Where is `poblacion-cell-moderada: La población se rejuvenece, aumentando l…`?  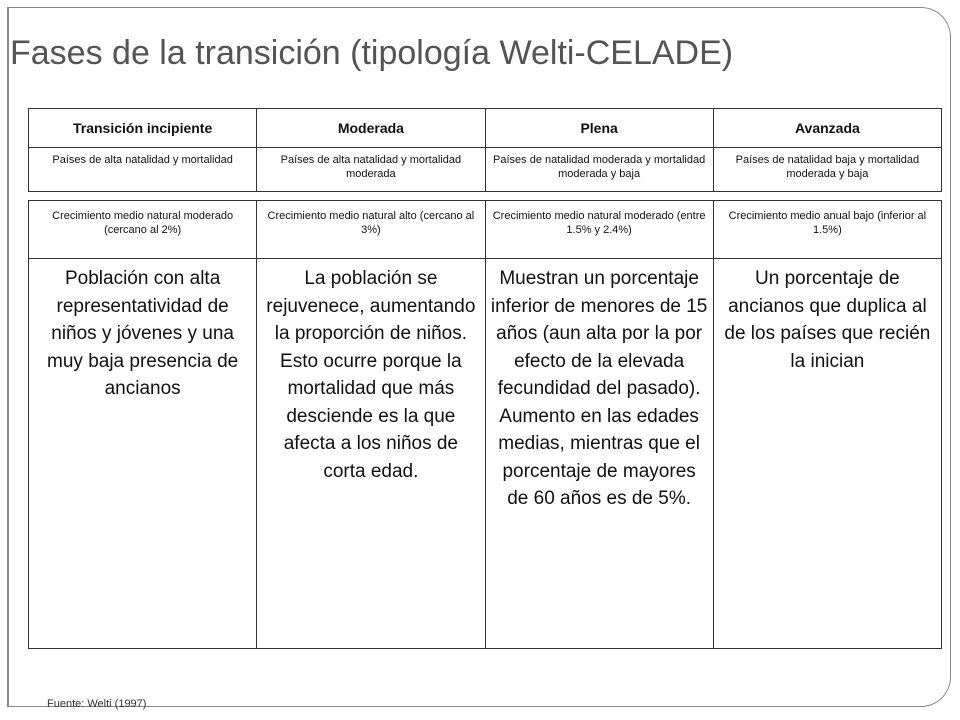 poblacion-cell-moderada: La población se rejuvenece, aumentando l… is located at coordinates (371, 453).